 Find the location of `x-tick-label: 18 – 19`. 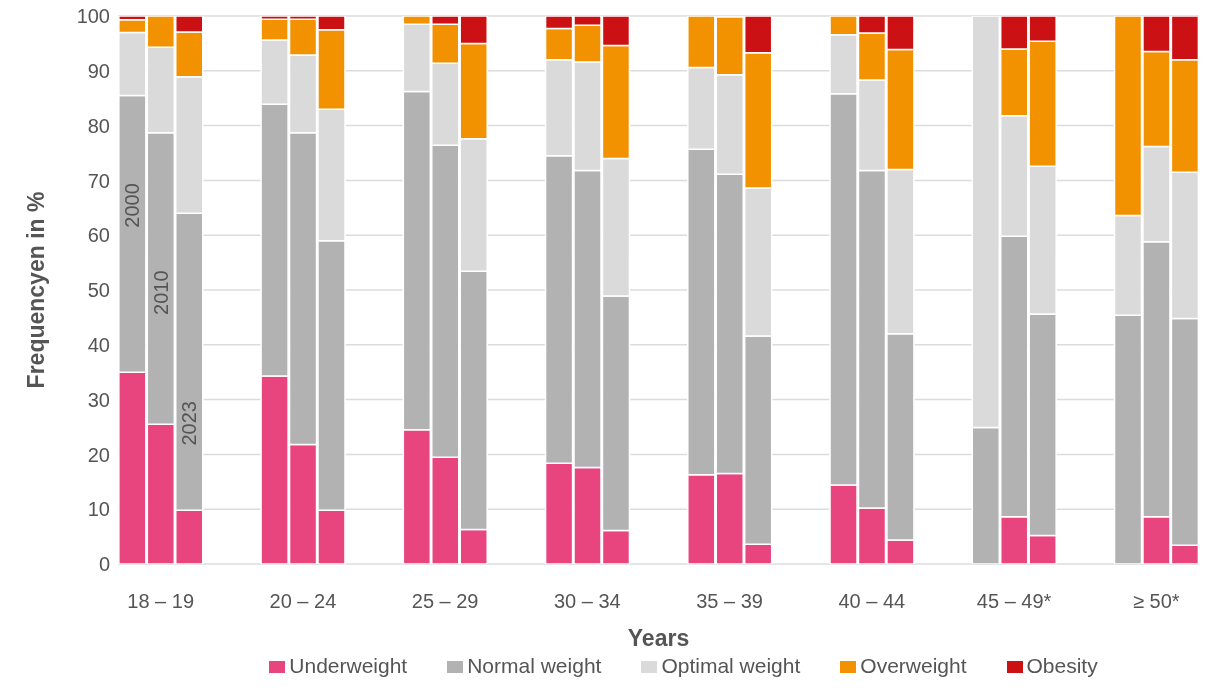

x-tick-label: 18 – 19 is located at coordinates (161, 601).